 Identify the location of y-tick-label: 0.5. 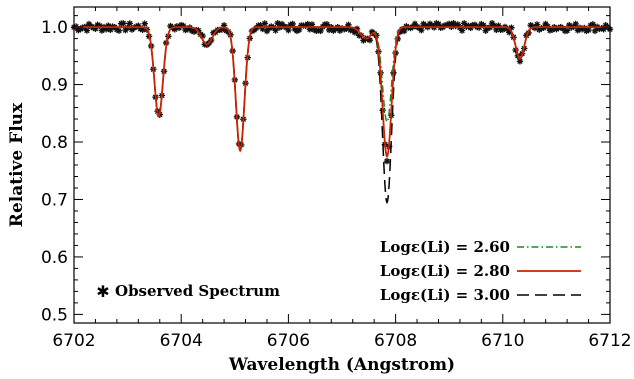
(54, 315).